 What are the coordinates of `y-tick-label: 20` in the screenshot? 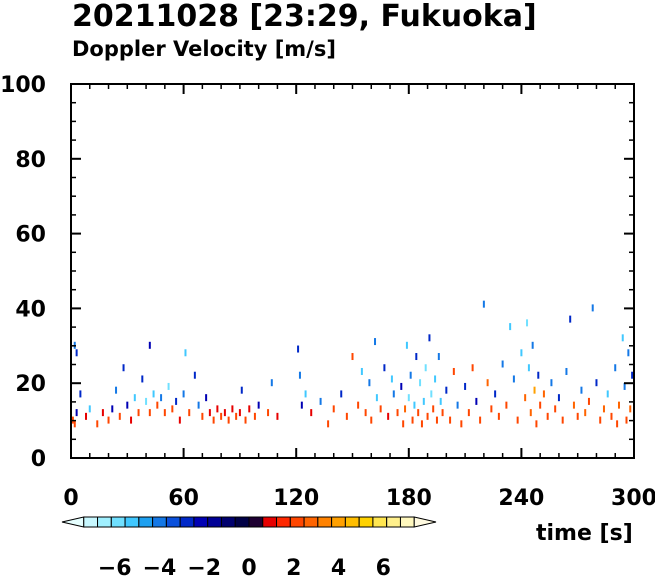 It's located at (30, 384).